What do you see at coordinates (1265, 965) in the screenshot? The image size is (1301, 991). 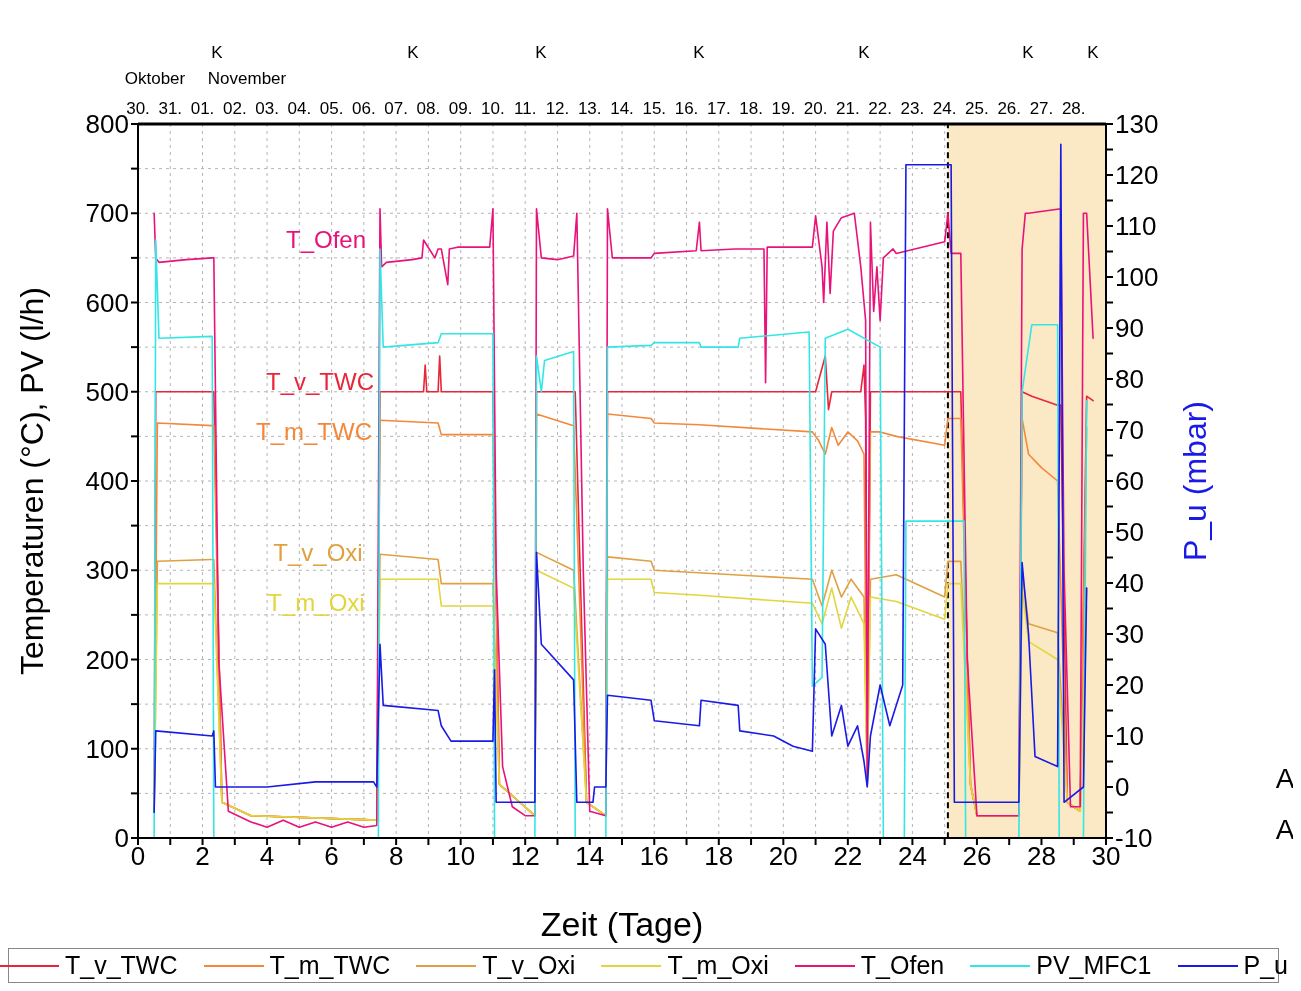 I see `legend-label: P_u` at bounding box center [1265, 965].